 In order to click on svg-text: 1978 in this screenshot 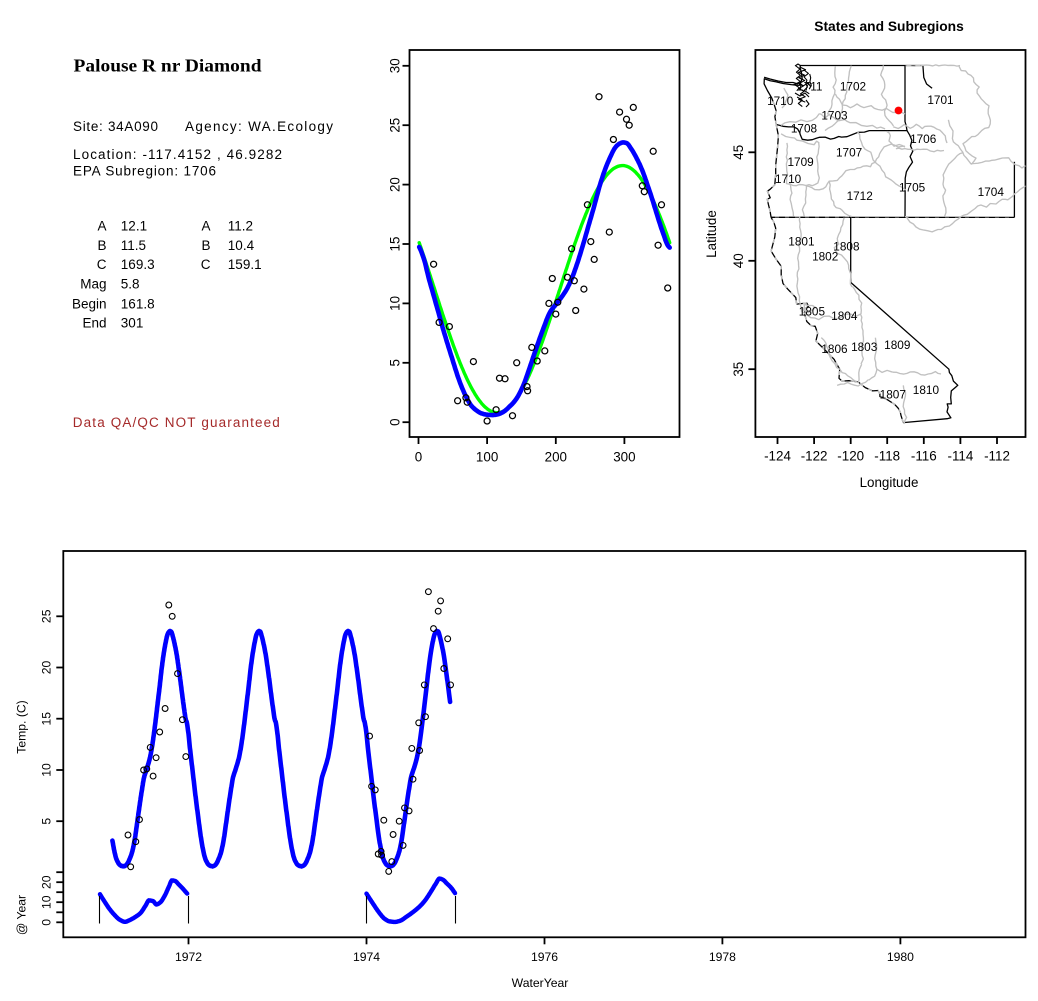, I will do `click(722, 957)`.